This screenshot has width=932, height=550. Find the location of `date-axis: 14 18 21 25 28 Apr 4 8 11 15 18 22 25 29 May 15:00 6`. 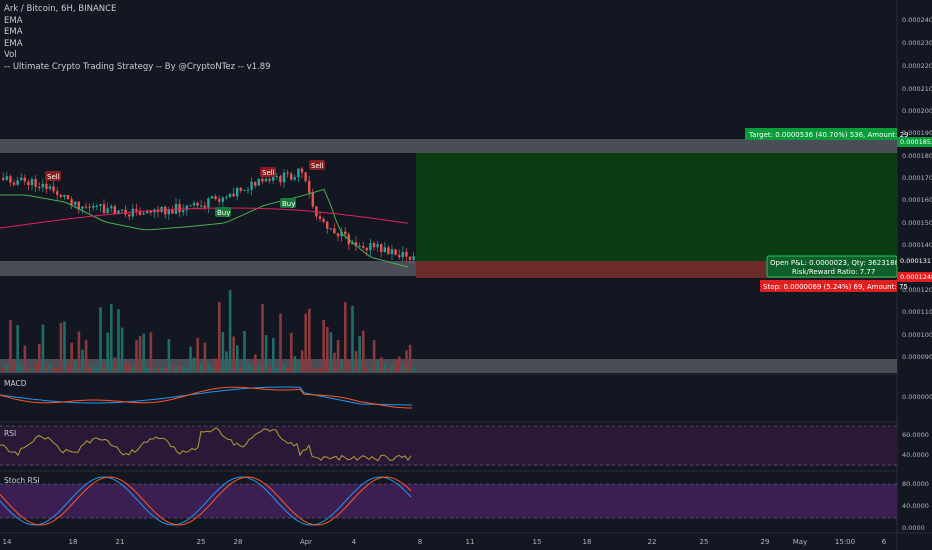

date-axis: 14 18 21 25 28 Apr 4 8 11 15 18 22 25 29 May 15:00 6 is located at coordinates (445, 542).